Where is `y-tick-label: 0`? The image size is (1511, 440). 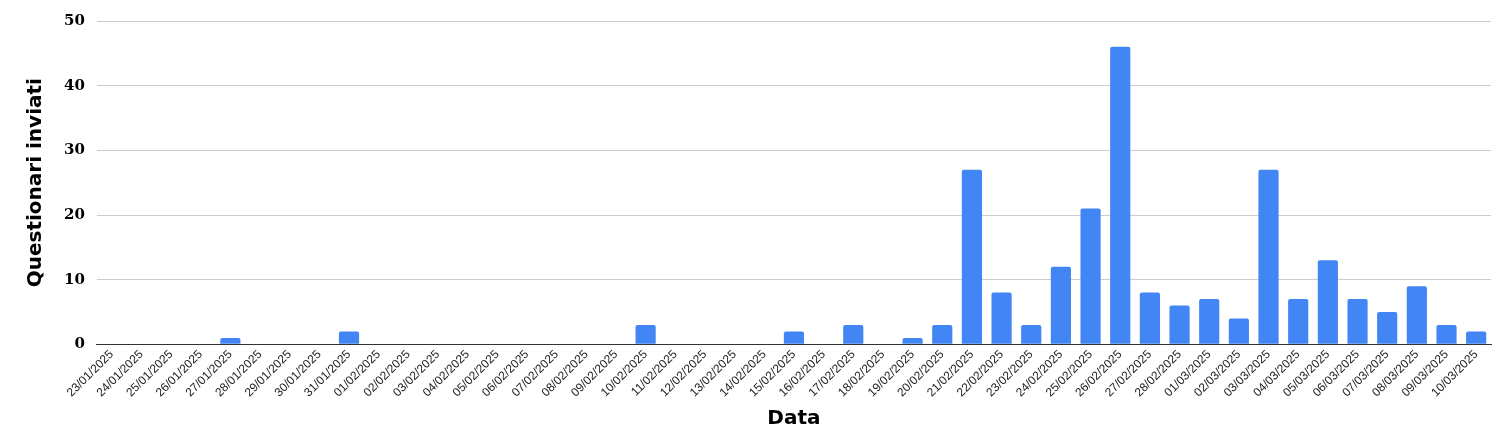
y-tick-label: 0 is located at coordinates (79, 343).